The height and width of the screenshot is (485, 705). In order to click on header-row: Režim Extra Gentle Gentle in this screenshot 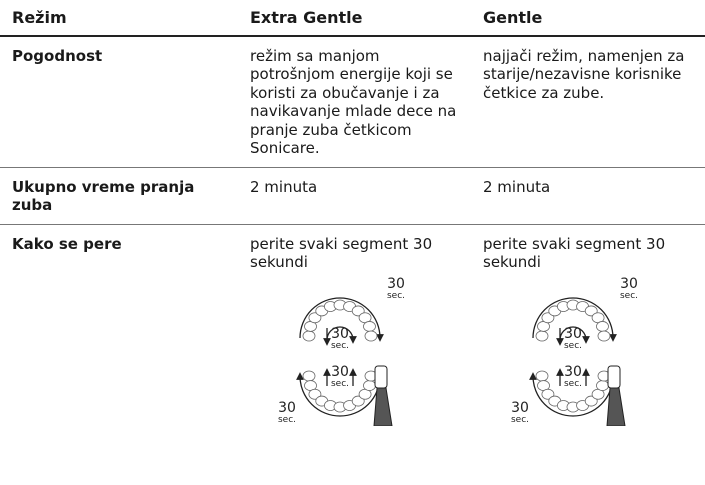, I will do `click(352, 18)`.